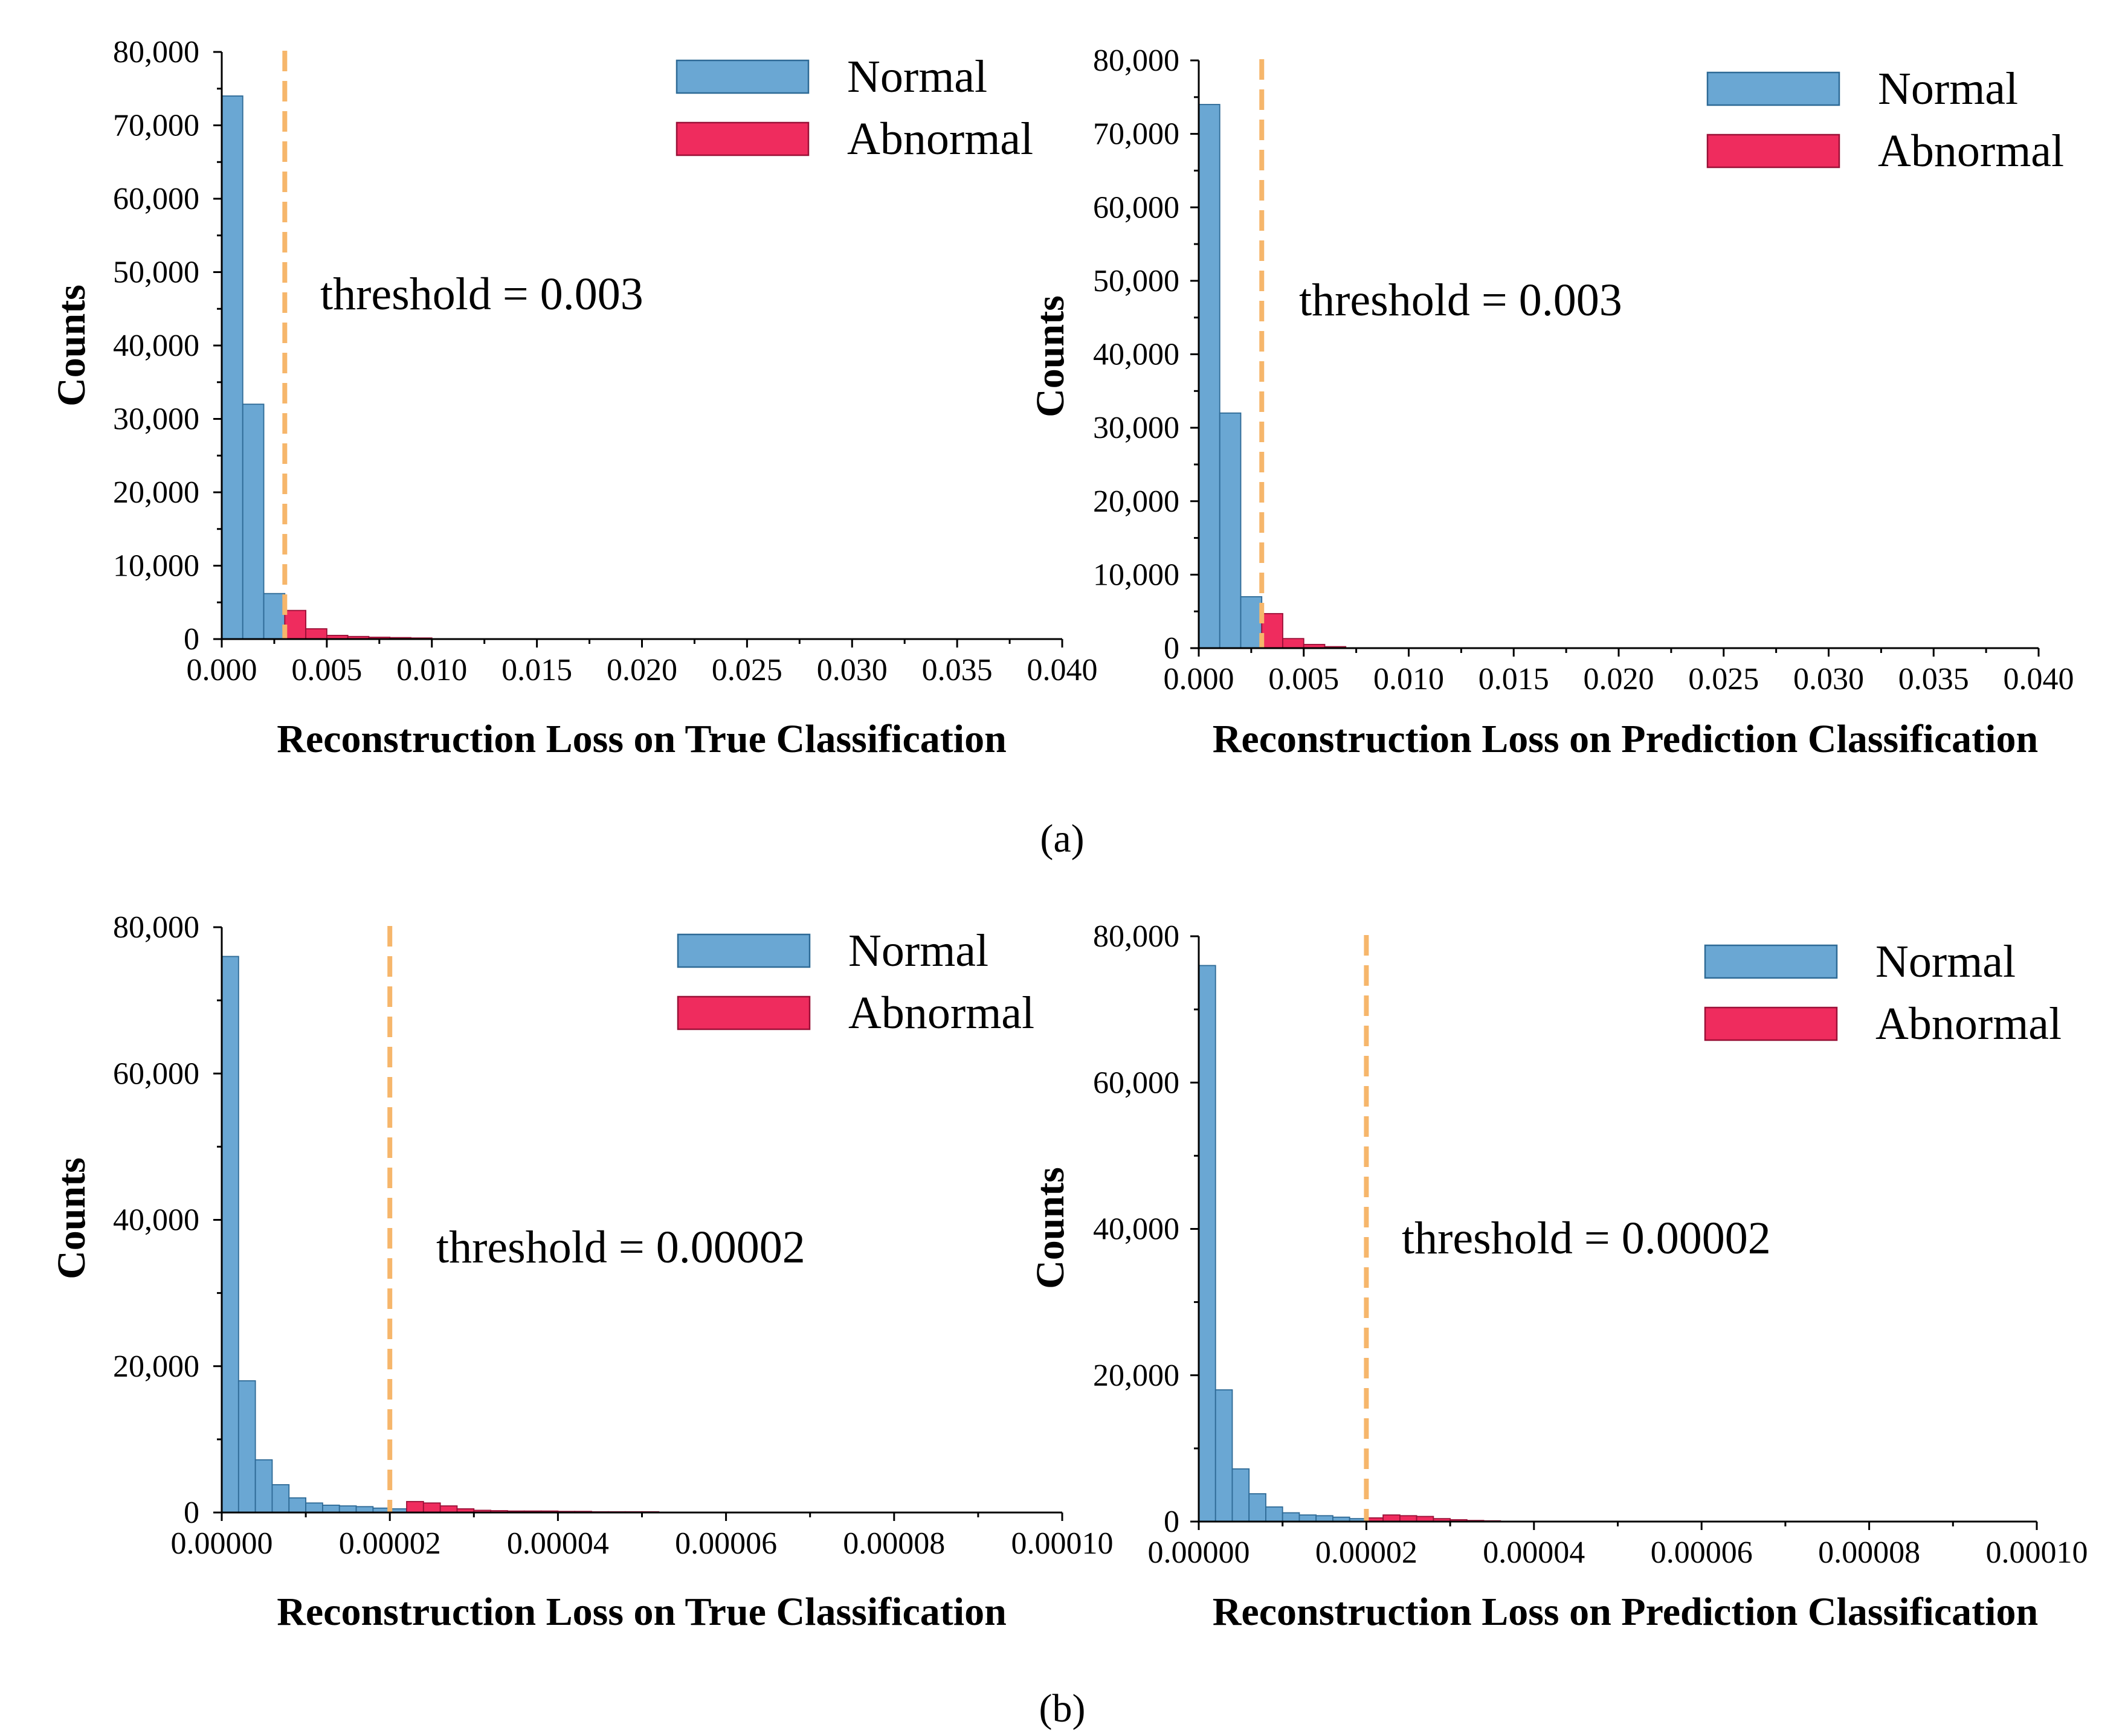 The width and height of the screenshot is (2125, 1736). I want to click on x-tick-label: 0.00010, so click(1062, 1543).